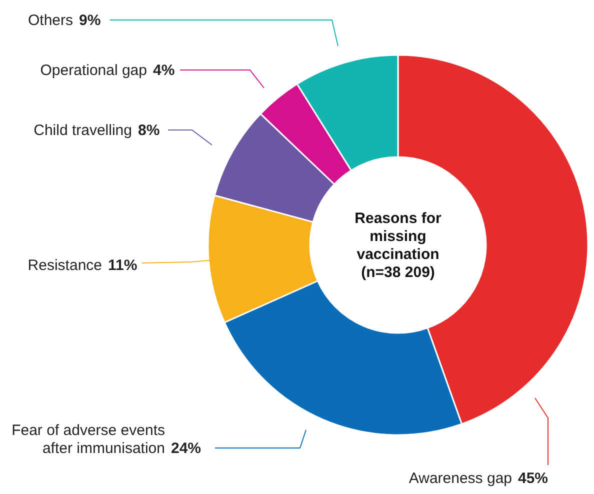 Image resolution: width=594 pixels, height=494 pixels. Describe the element at coordinates (460, 478) in the screenshot. I see `slice-label: Awareness gap` at that location.